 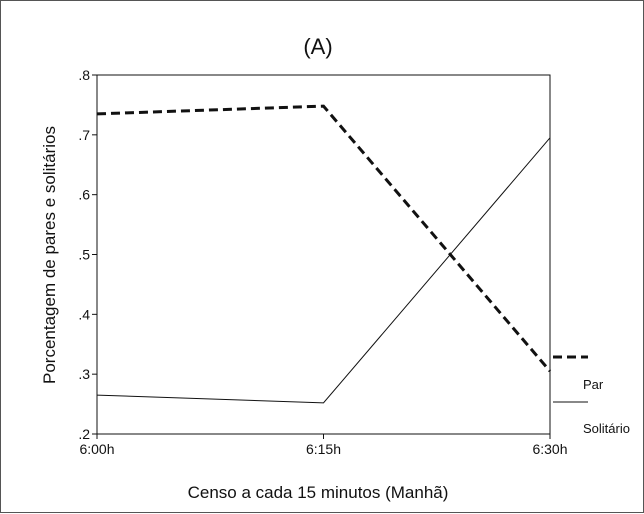 What do you see at coordinates (317, 46) in the screenshot?
I see `chart-title: (A)` at bounding box center [317, 46].